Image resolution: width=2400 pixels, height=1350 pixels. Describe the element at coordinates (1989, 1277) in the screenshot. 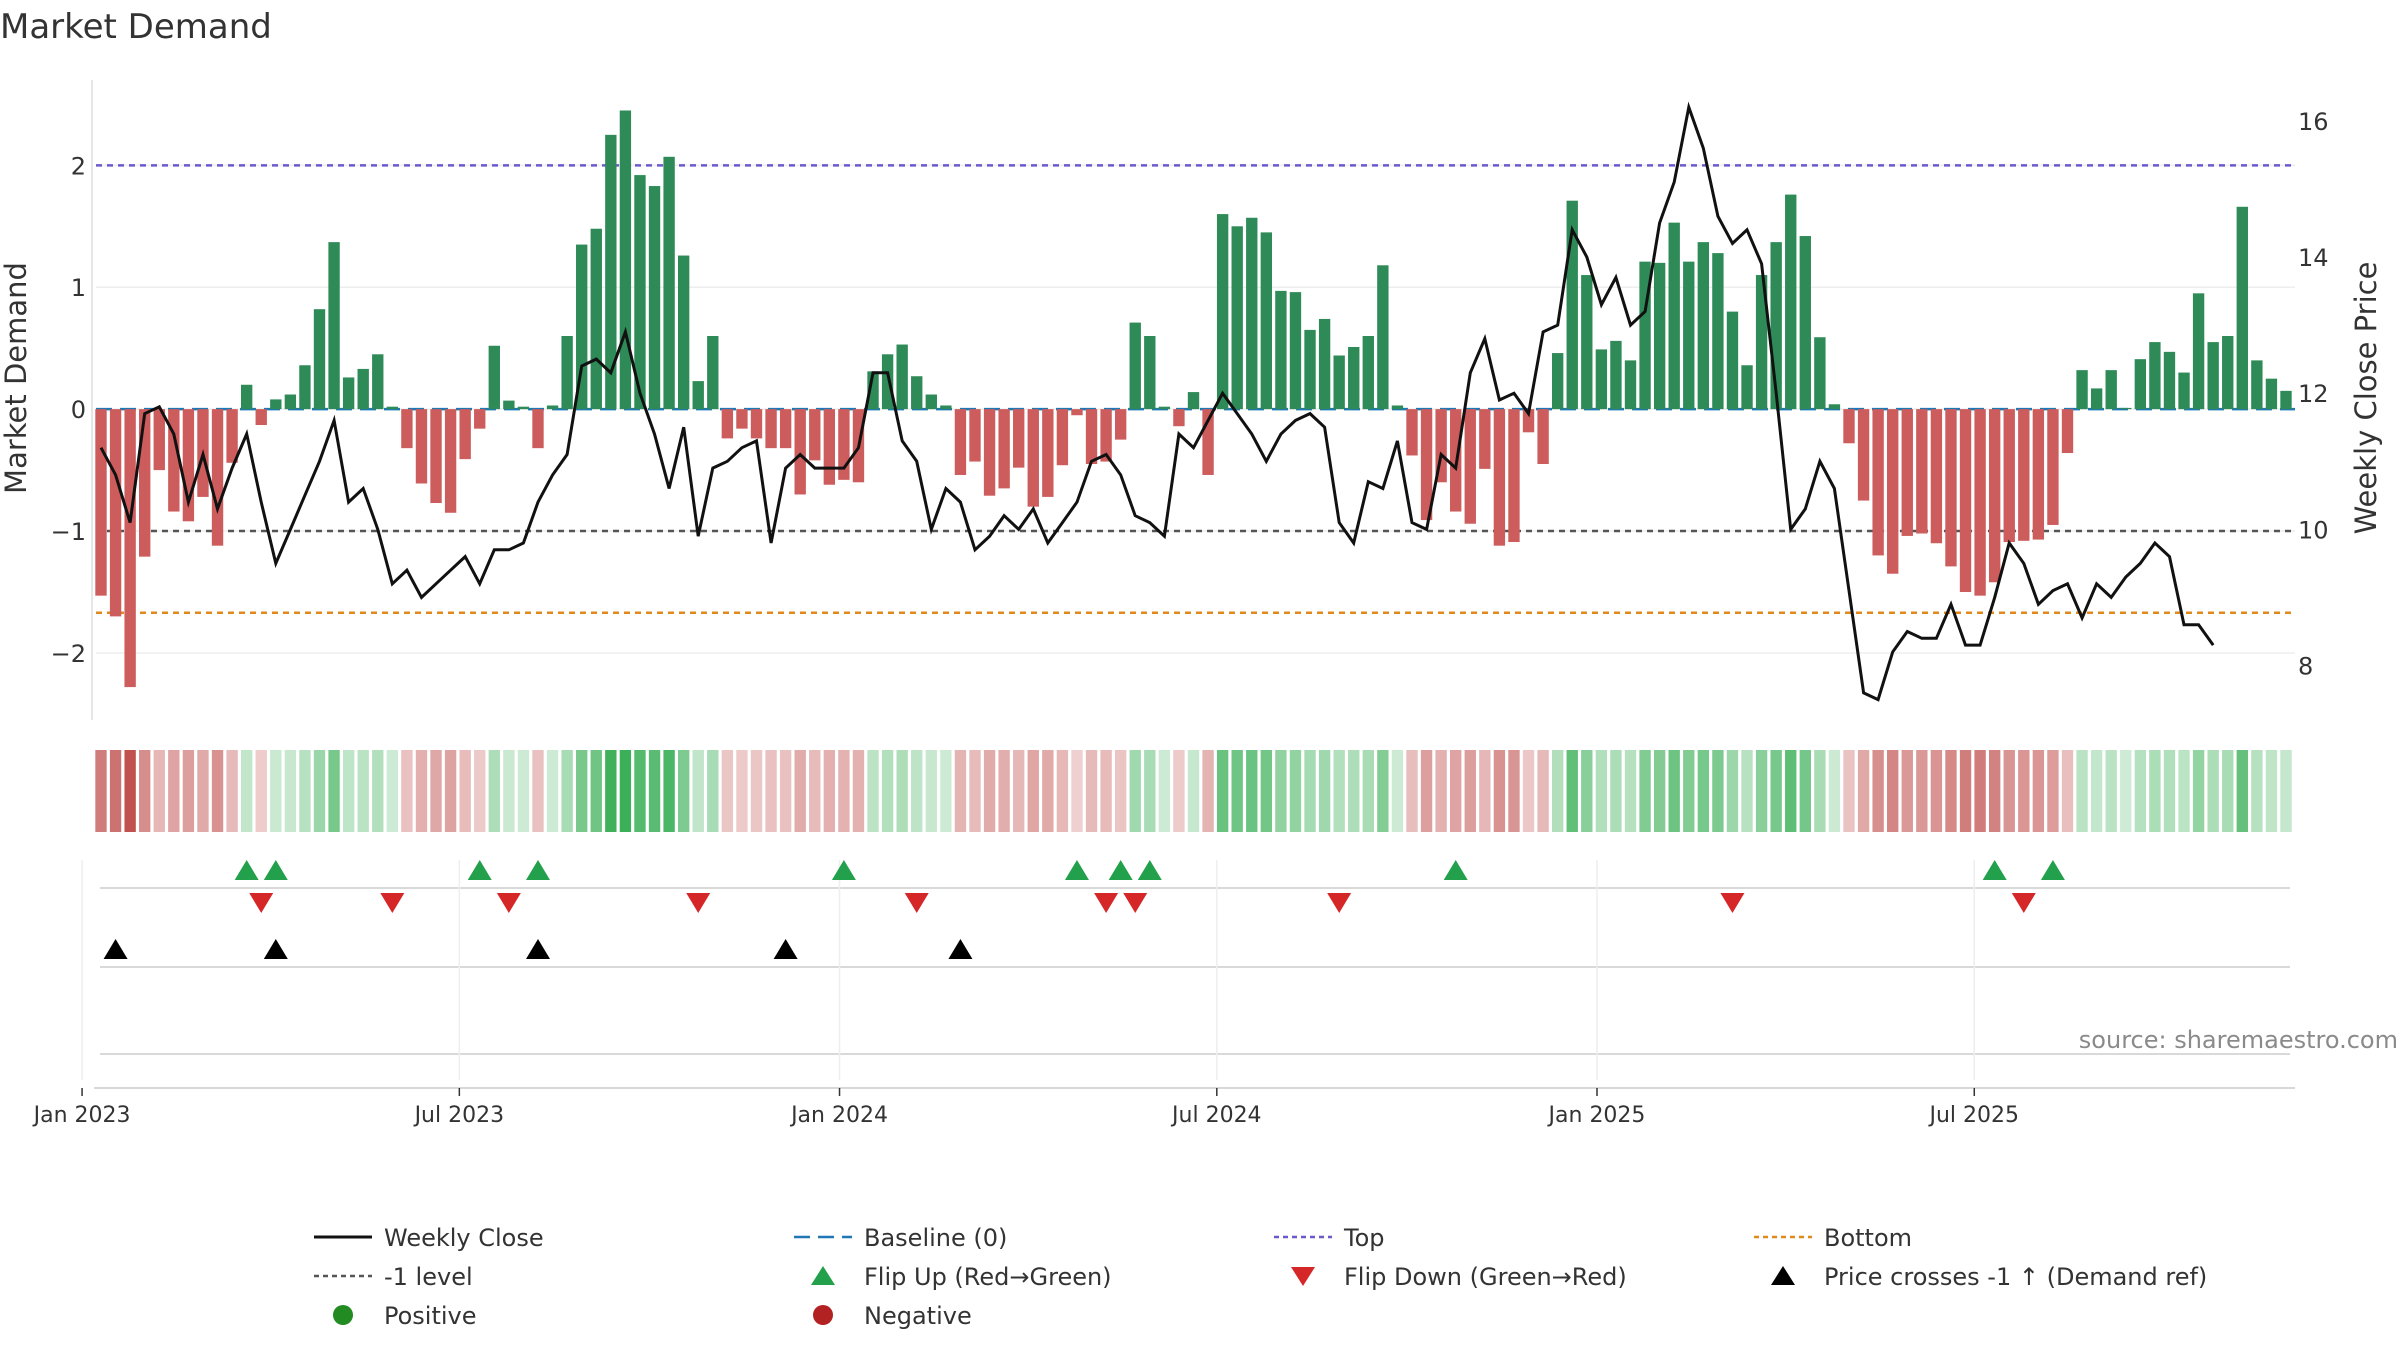

I see `legend-item-cross: Price crosses -1 ↑ (Demand ref)` at that location.